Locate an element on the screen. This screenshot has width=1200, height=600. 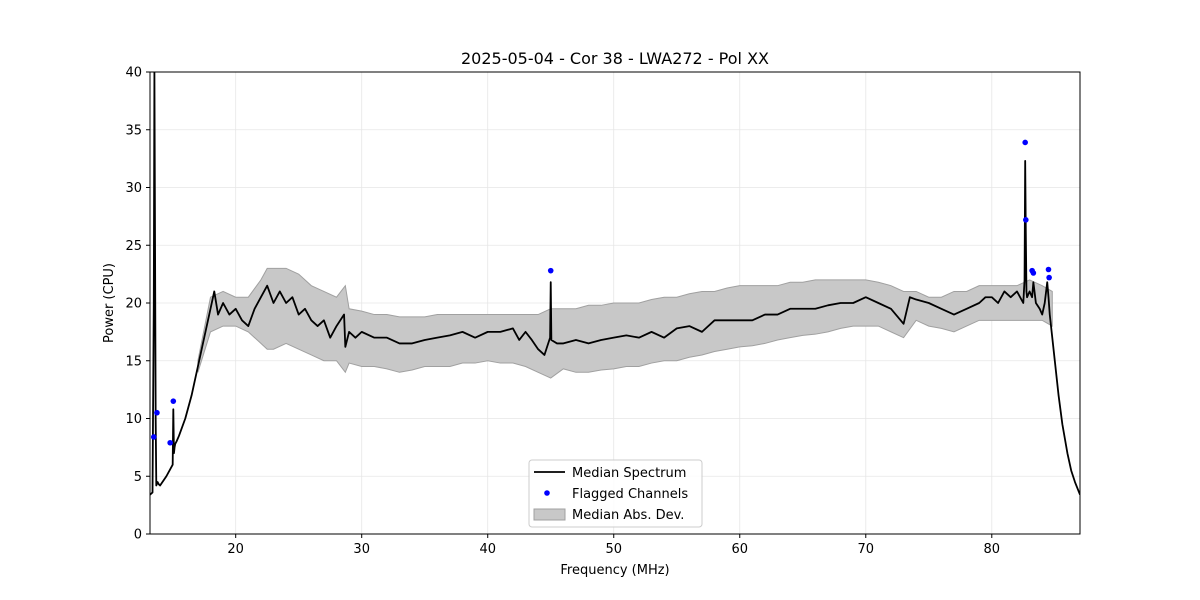
mad-band-area is located at coordinates (625, 323).